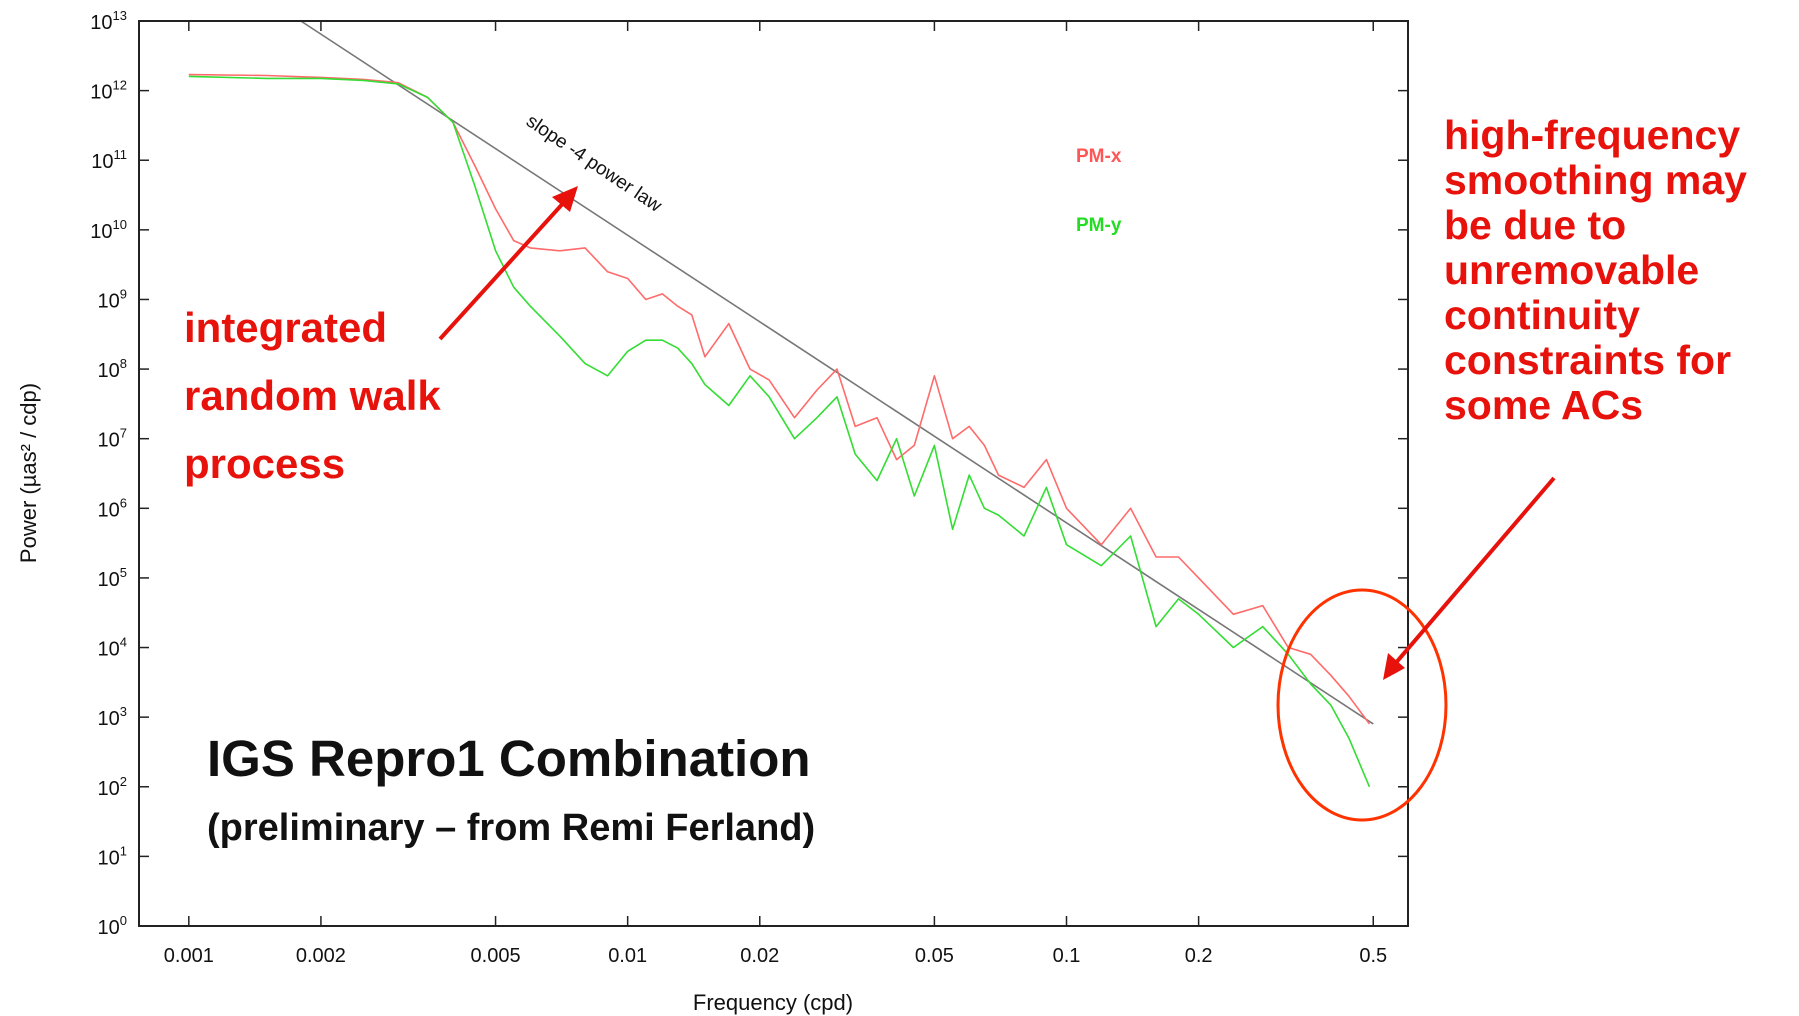  I want to click on arrow-left-shaft, so click(503, 269).